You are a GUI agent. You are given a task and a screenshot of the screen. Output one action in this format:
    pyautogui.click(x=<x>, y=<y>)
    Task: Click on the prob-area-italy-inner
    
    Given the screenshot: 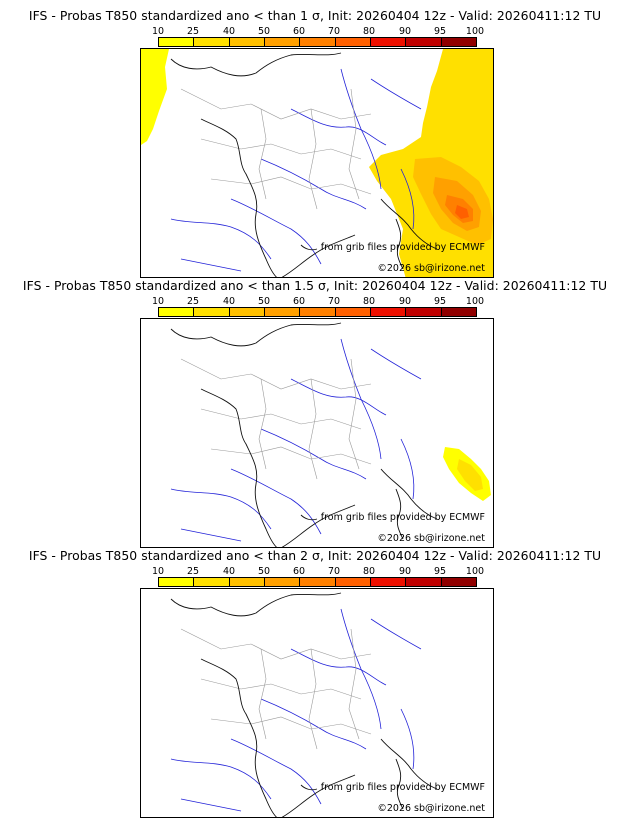 What is the action you would take?
    pyautogui.click(x=470, y=475)
    